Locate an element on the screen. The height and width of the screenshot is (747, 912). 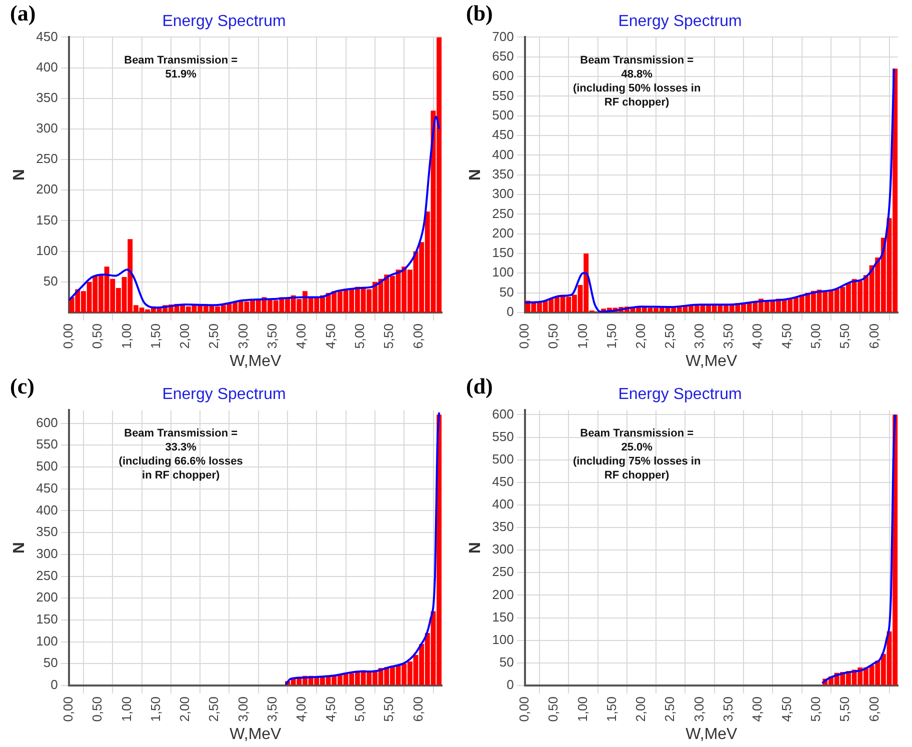
text: (a) is located at coordinates (23, 13).